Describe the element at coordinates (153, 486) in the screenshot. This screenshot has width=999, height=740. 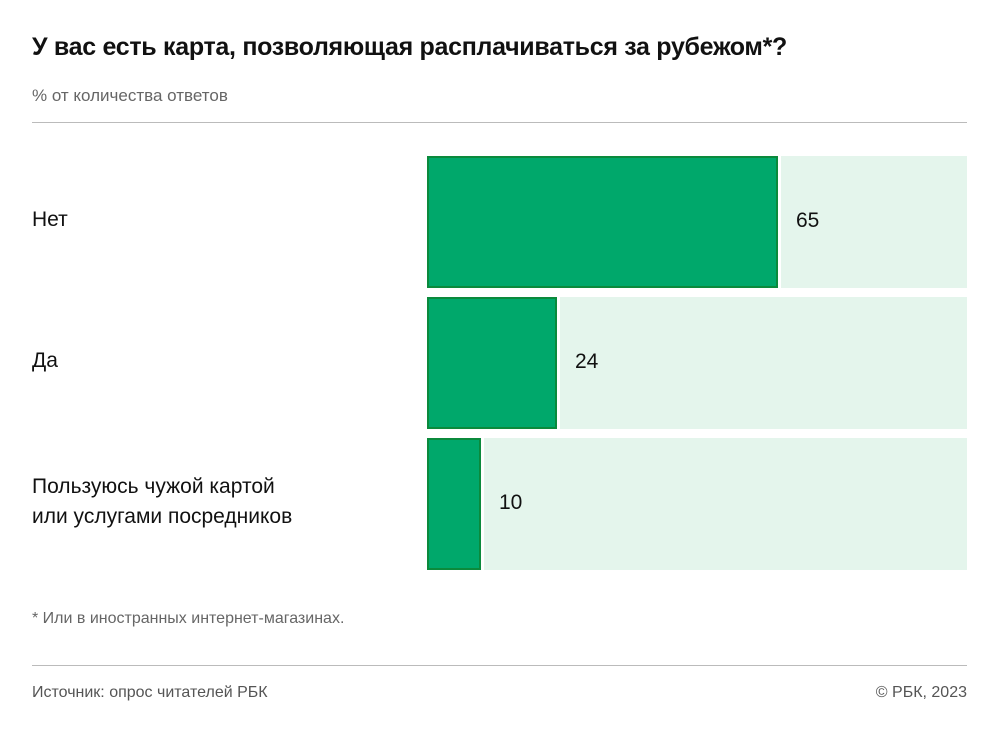
I see `category-label-line: Пользуюсь чужой картой` at that location.